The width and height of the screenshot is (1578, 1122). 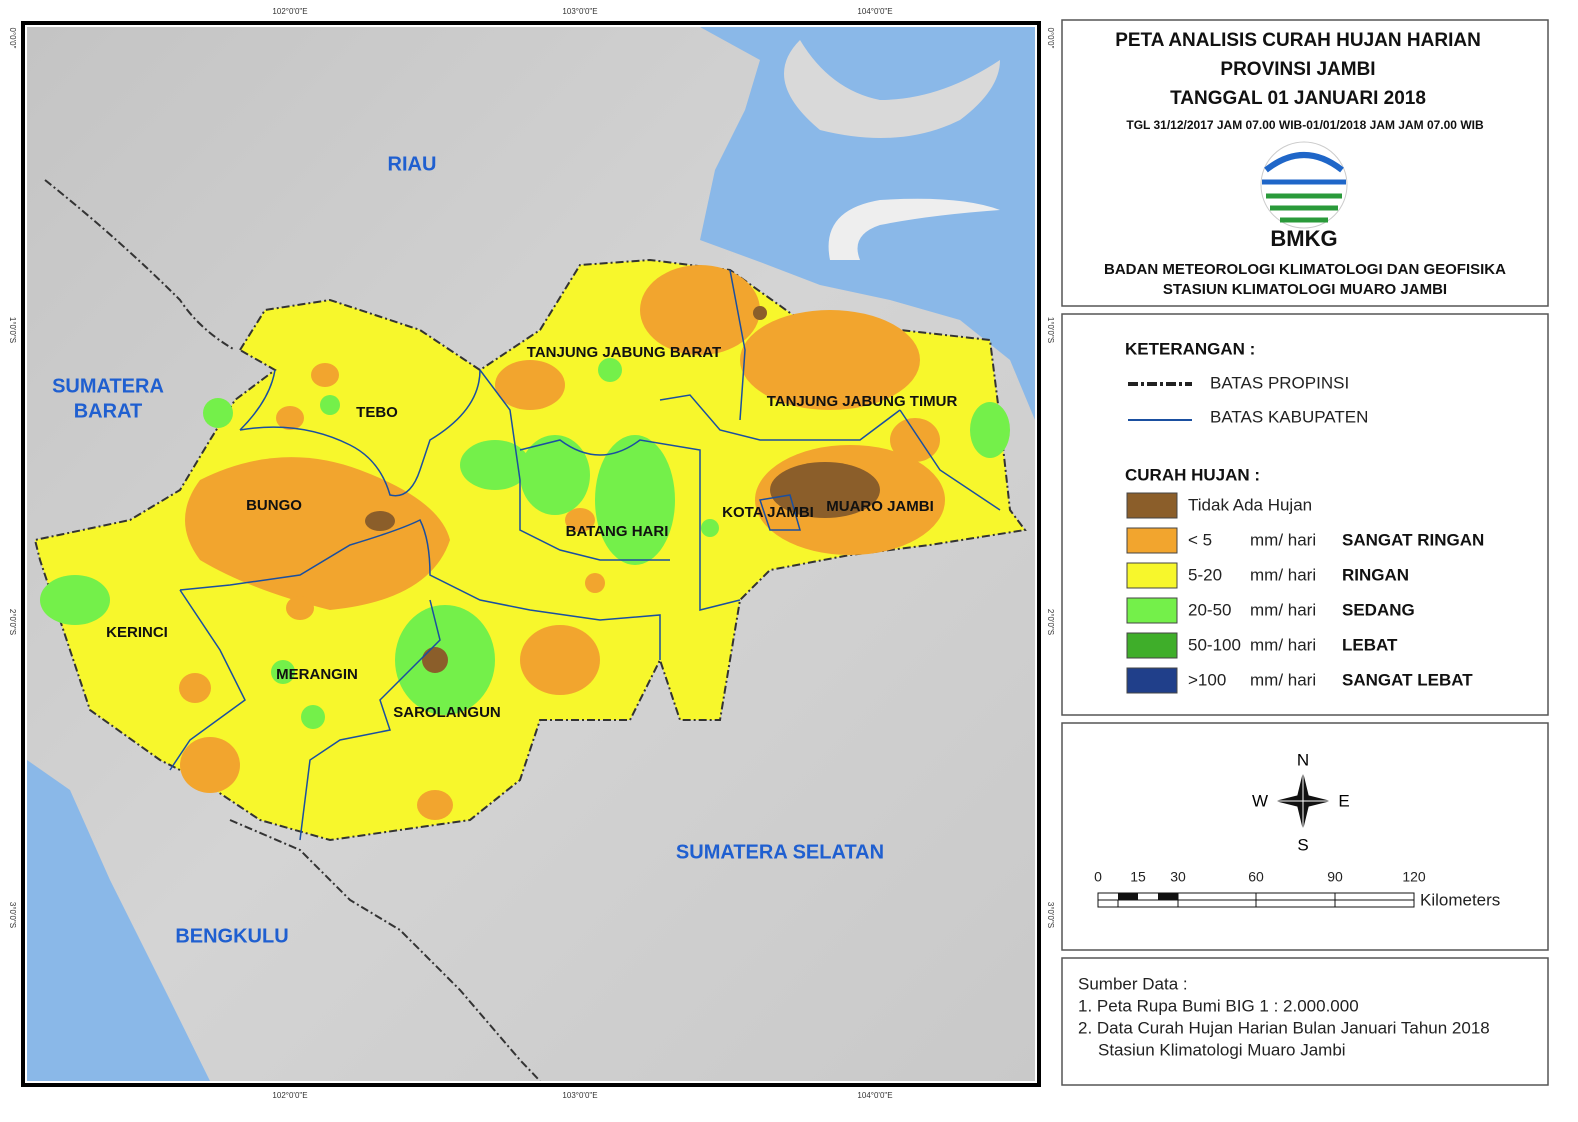 I want to click on regency-label: SAROLANGUN, so click(x=447, y=712).